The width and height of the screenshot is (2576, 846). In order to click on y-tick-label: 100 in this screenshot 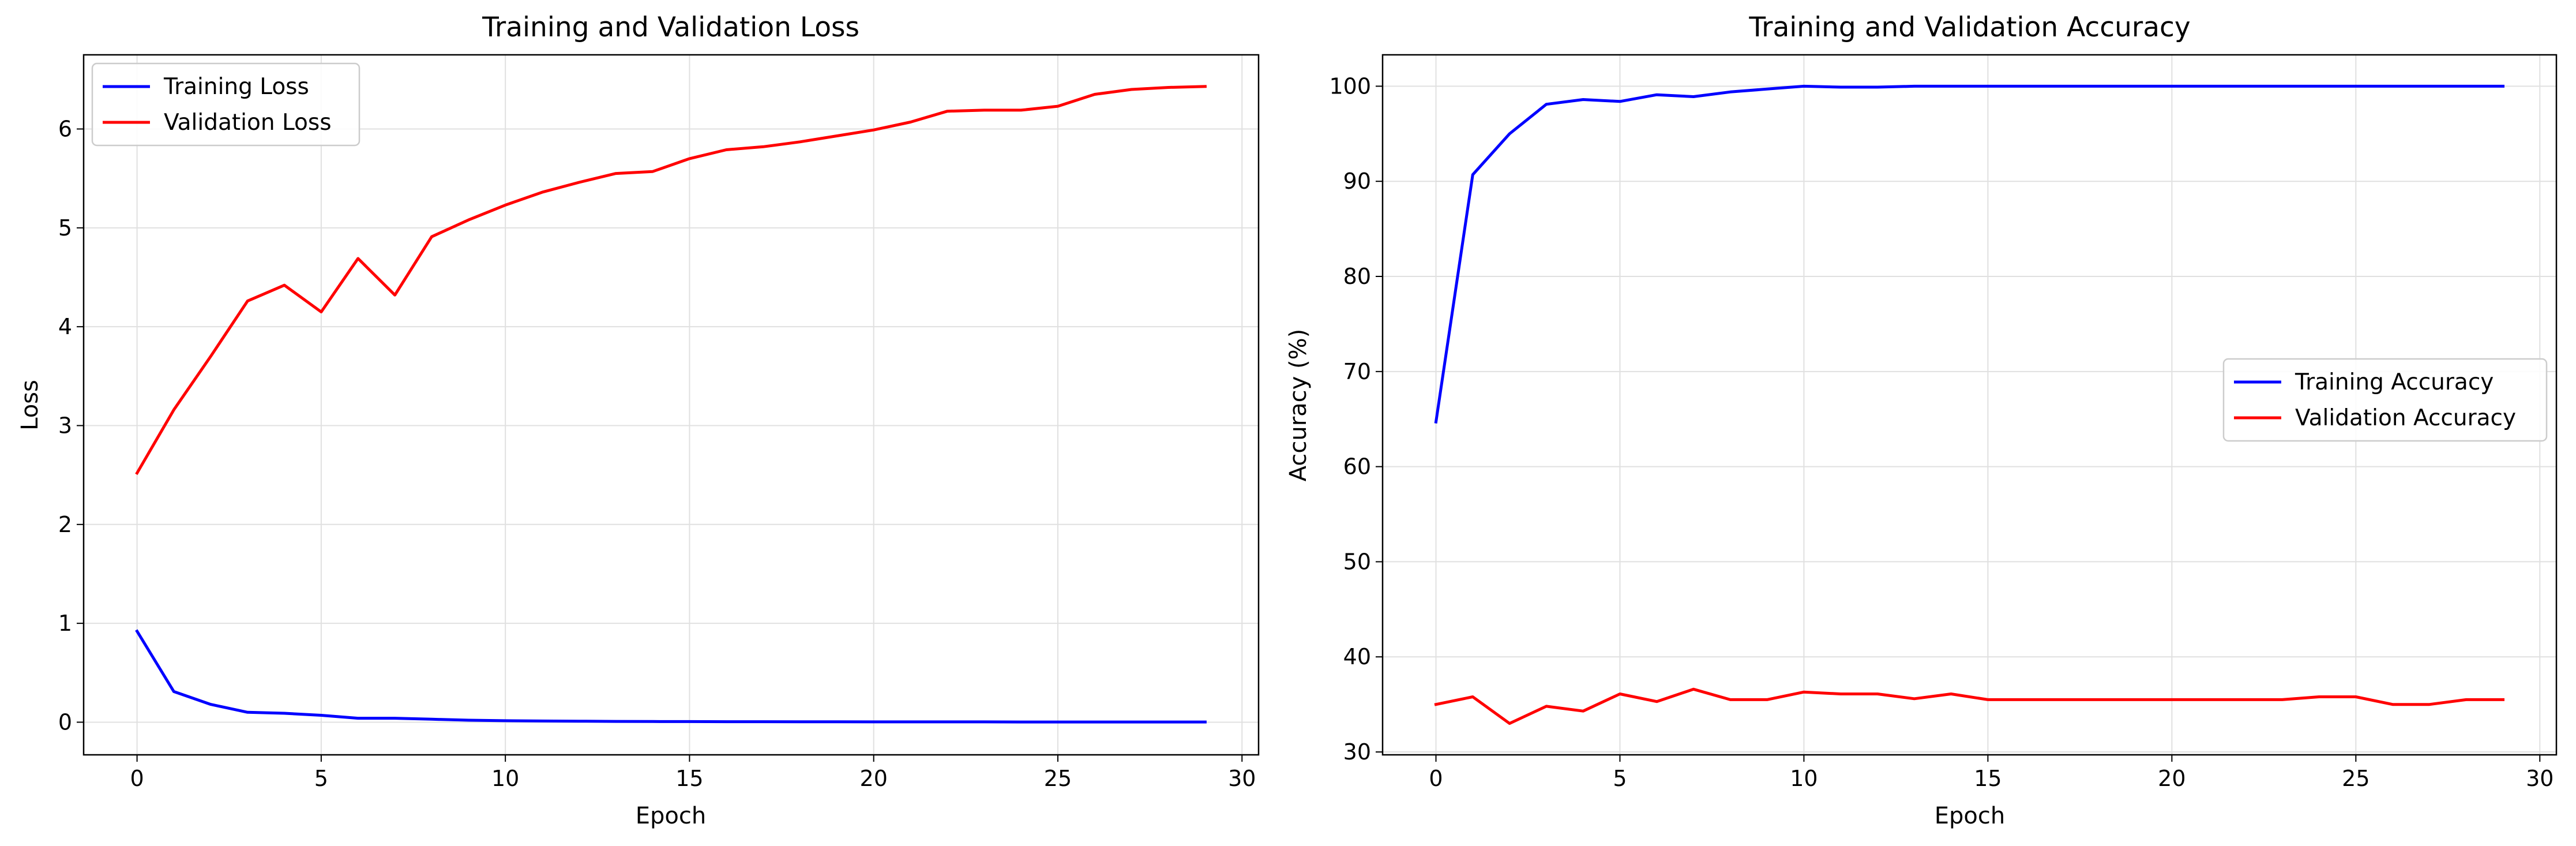, I will do `click(1350, 86)`.